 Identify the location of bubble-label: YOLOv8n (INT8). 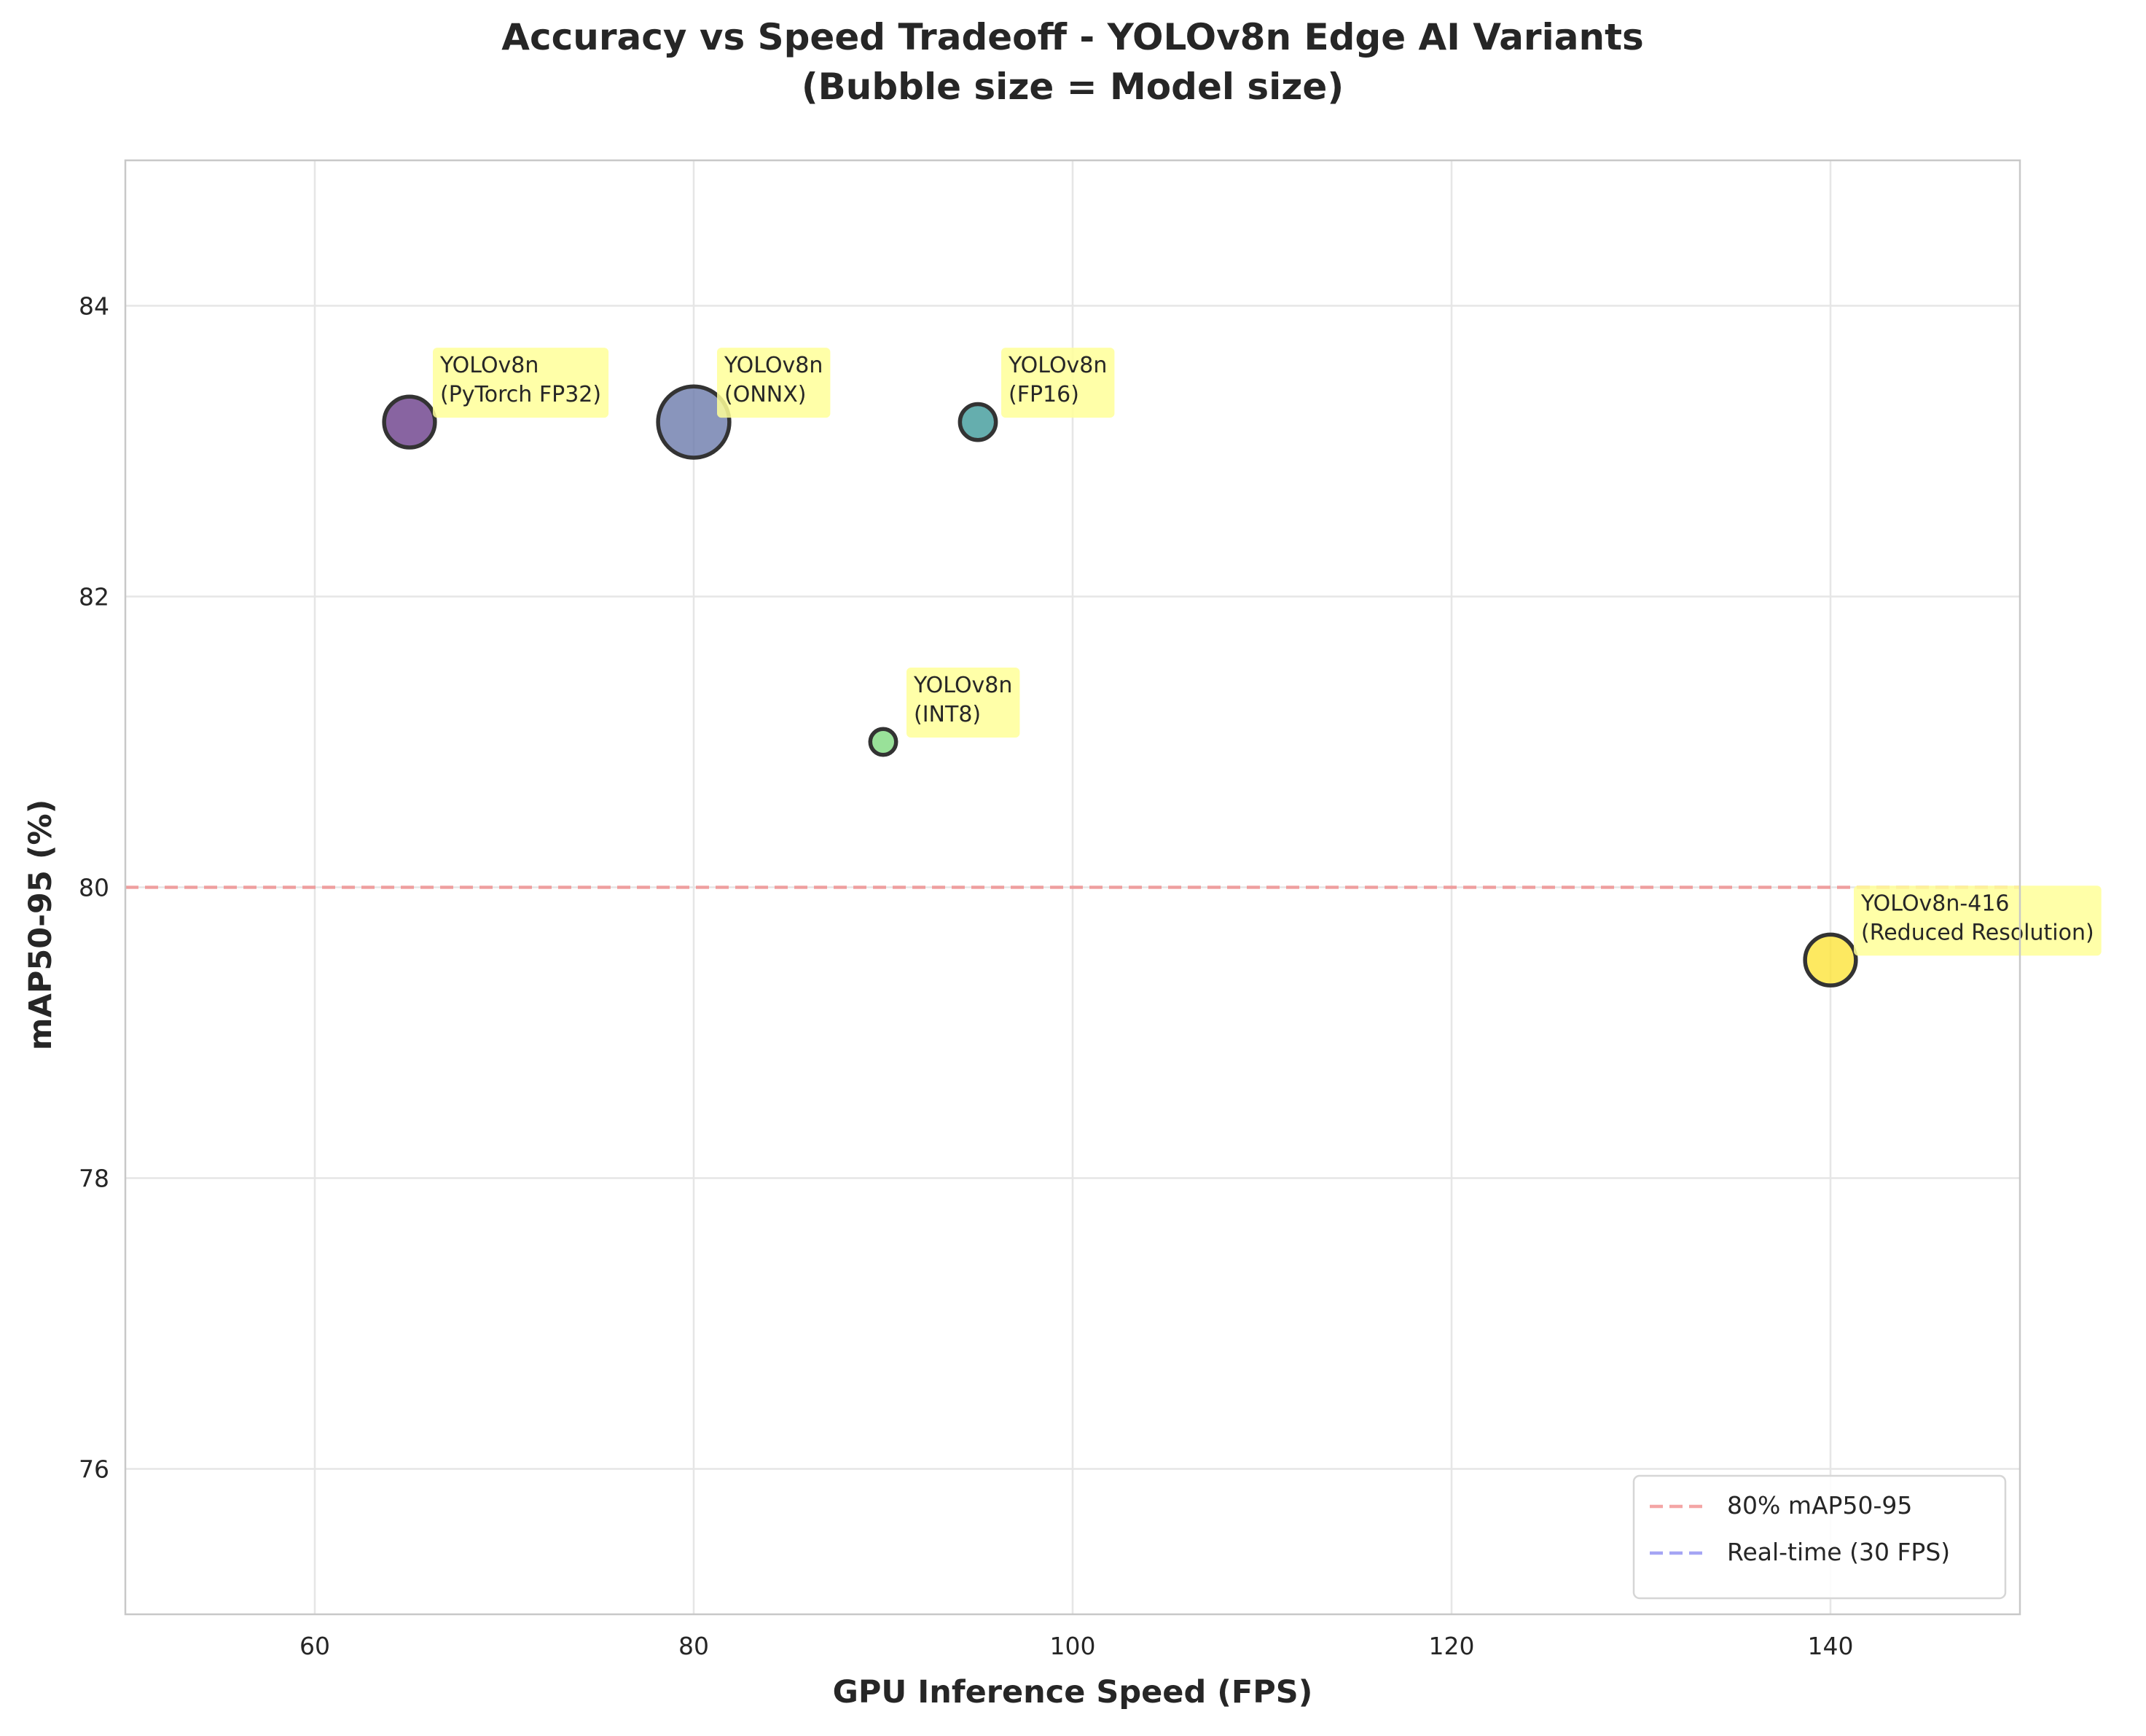
(963, 703).